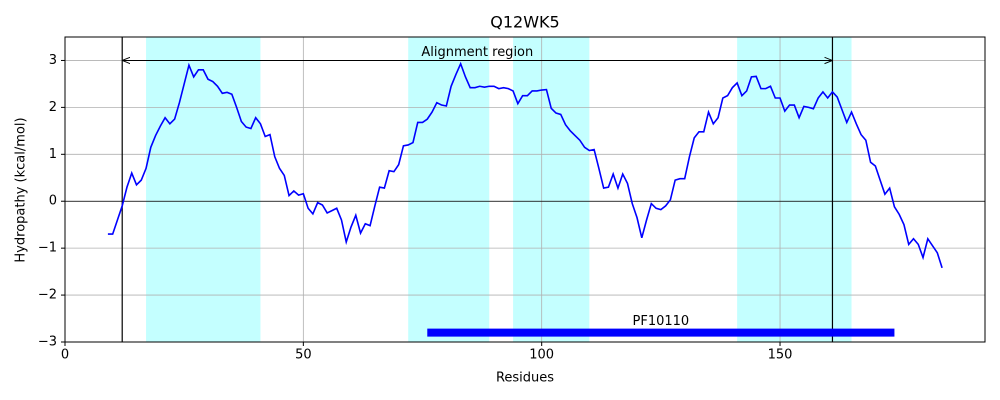 This screenshot has height=400, width=1000. Describe the element at coordinates (303, 355) in the screenshot. I see `x-tick-label: 50` at that location.